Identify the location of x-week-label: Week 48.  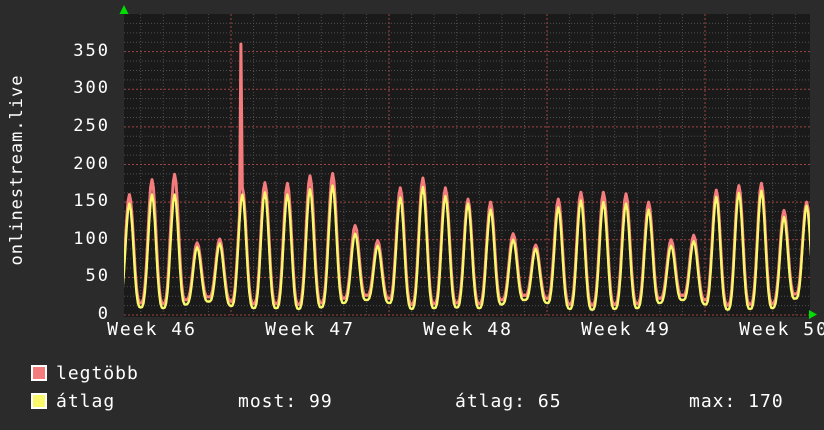
(468, 329).